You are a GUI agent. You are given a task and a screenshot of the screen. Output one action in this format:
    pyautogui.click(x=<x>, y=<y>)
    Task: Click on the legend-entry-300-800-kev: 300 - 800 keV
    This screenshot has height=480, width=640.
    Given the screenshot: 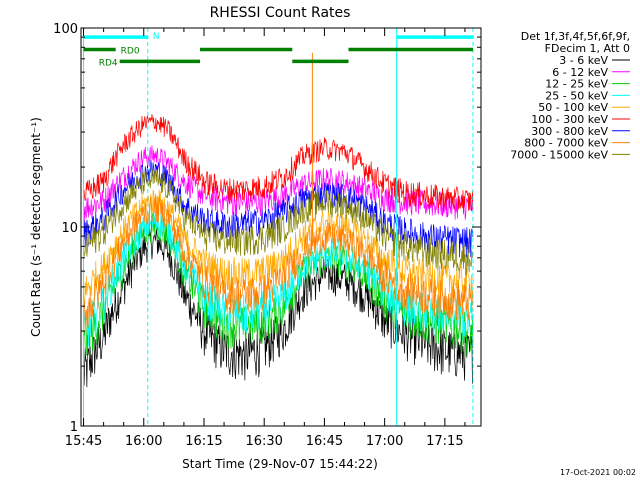 What is the action you would take?
    pyautogui.click(x=569, y=131)
    